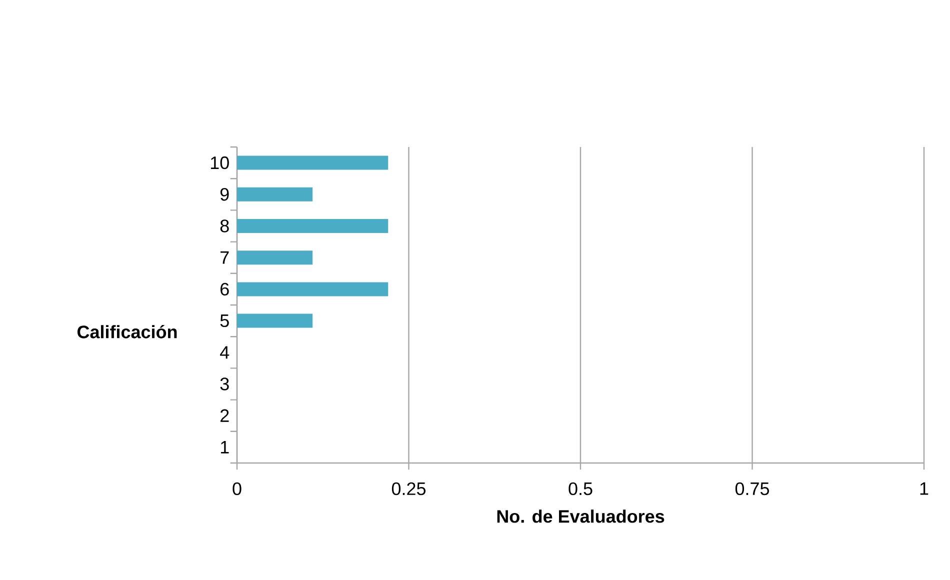 The height and width of the screenshot is (580, 950). I want to click on y-tick-label: 1, so click(224, 447).